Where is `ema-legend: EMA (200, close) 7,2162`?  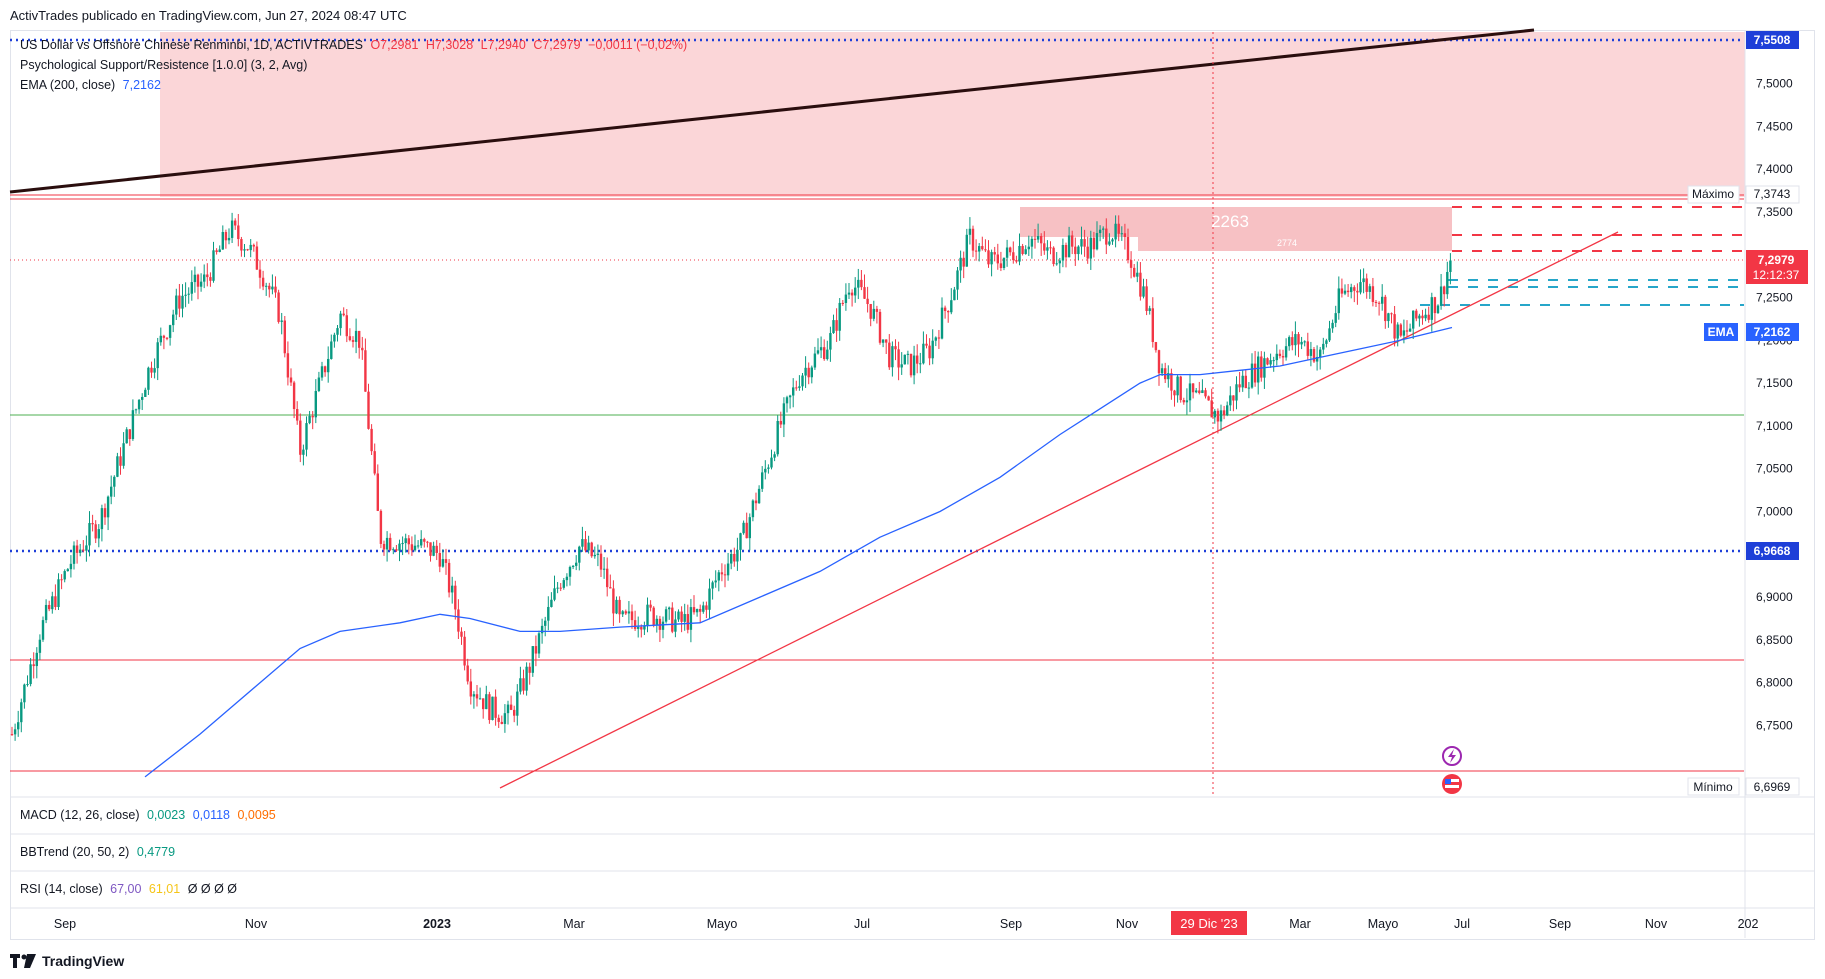 ema-legend: EMA (200, close) 7,2162 is located at coordinates (92, 85).